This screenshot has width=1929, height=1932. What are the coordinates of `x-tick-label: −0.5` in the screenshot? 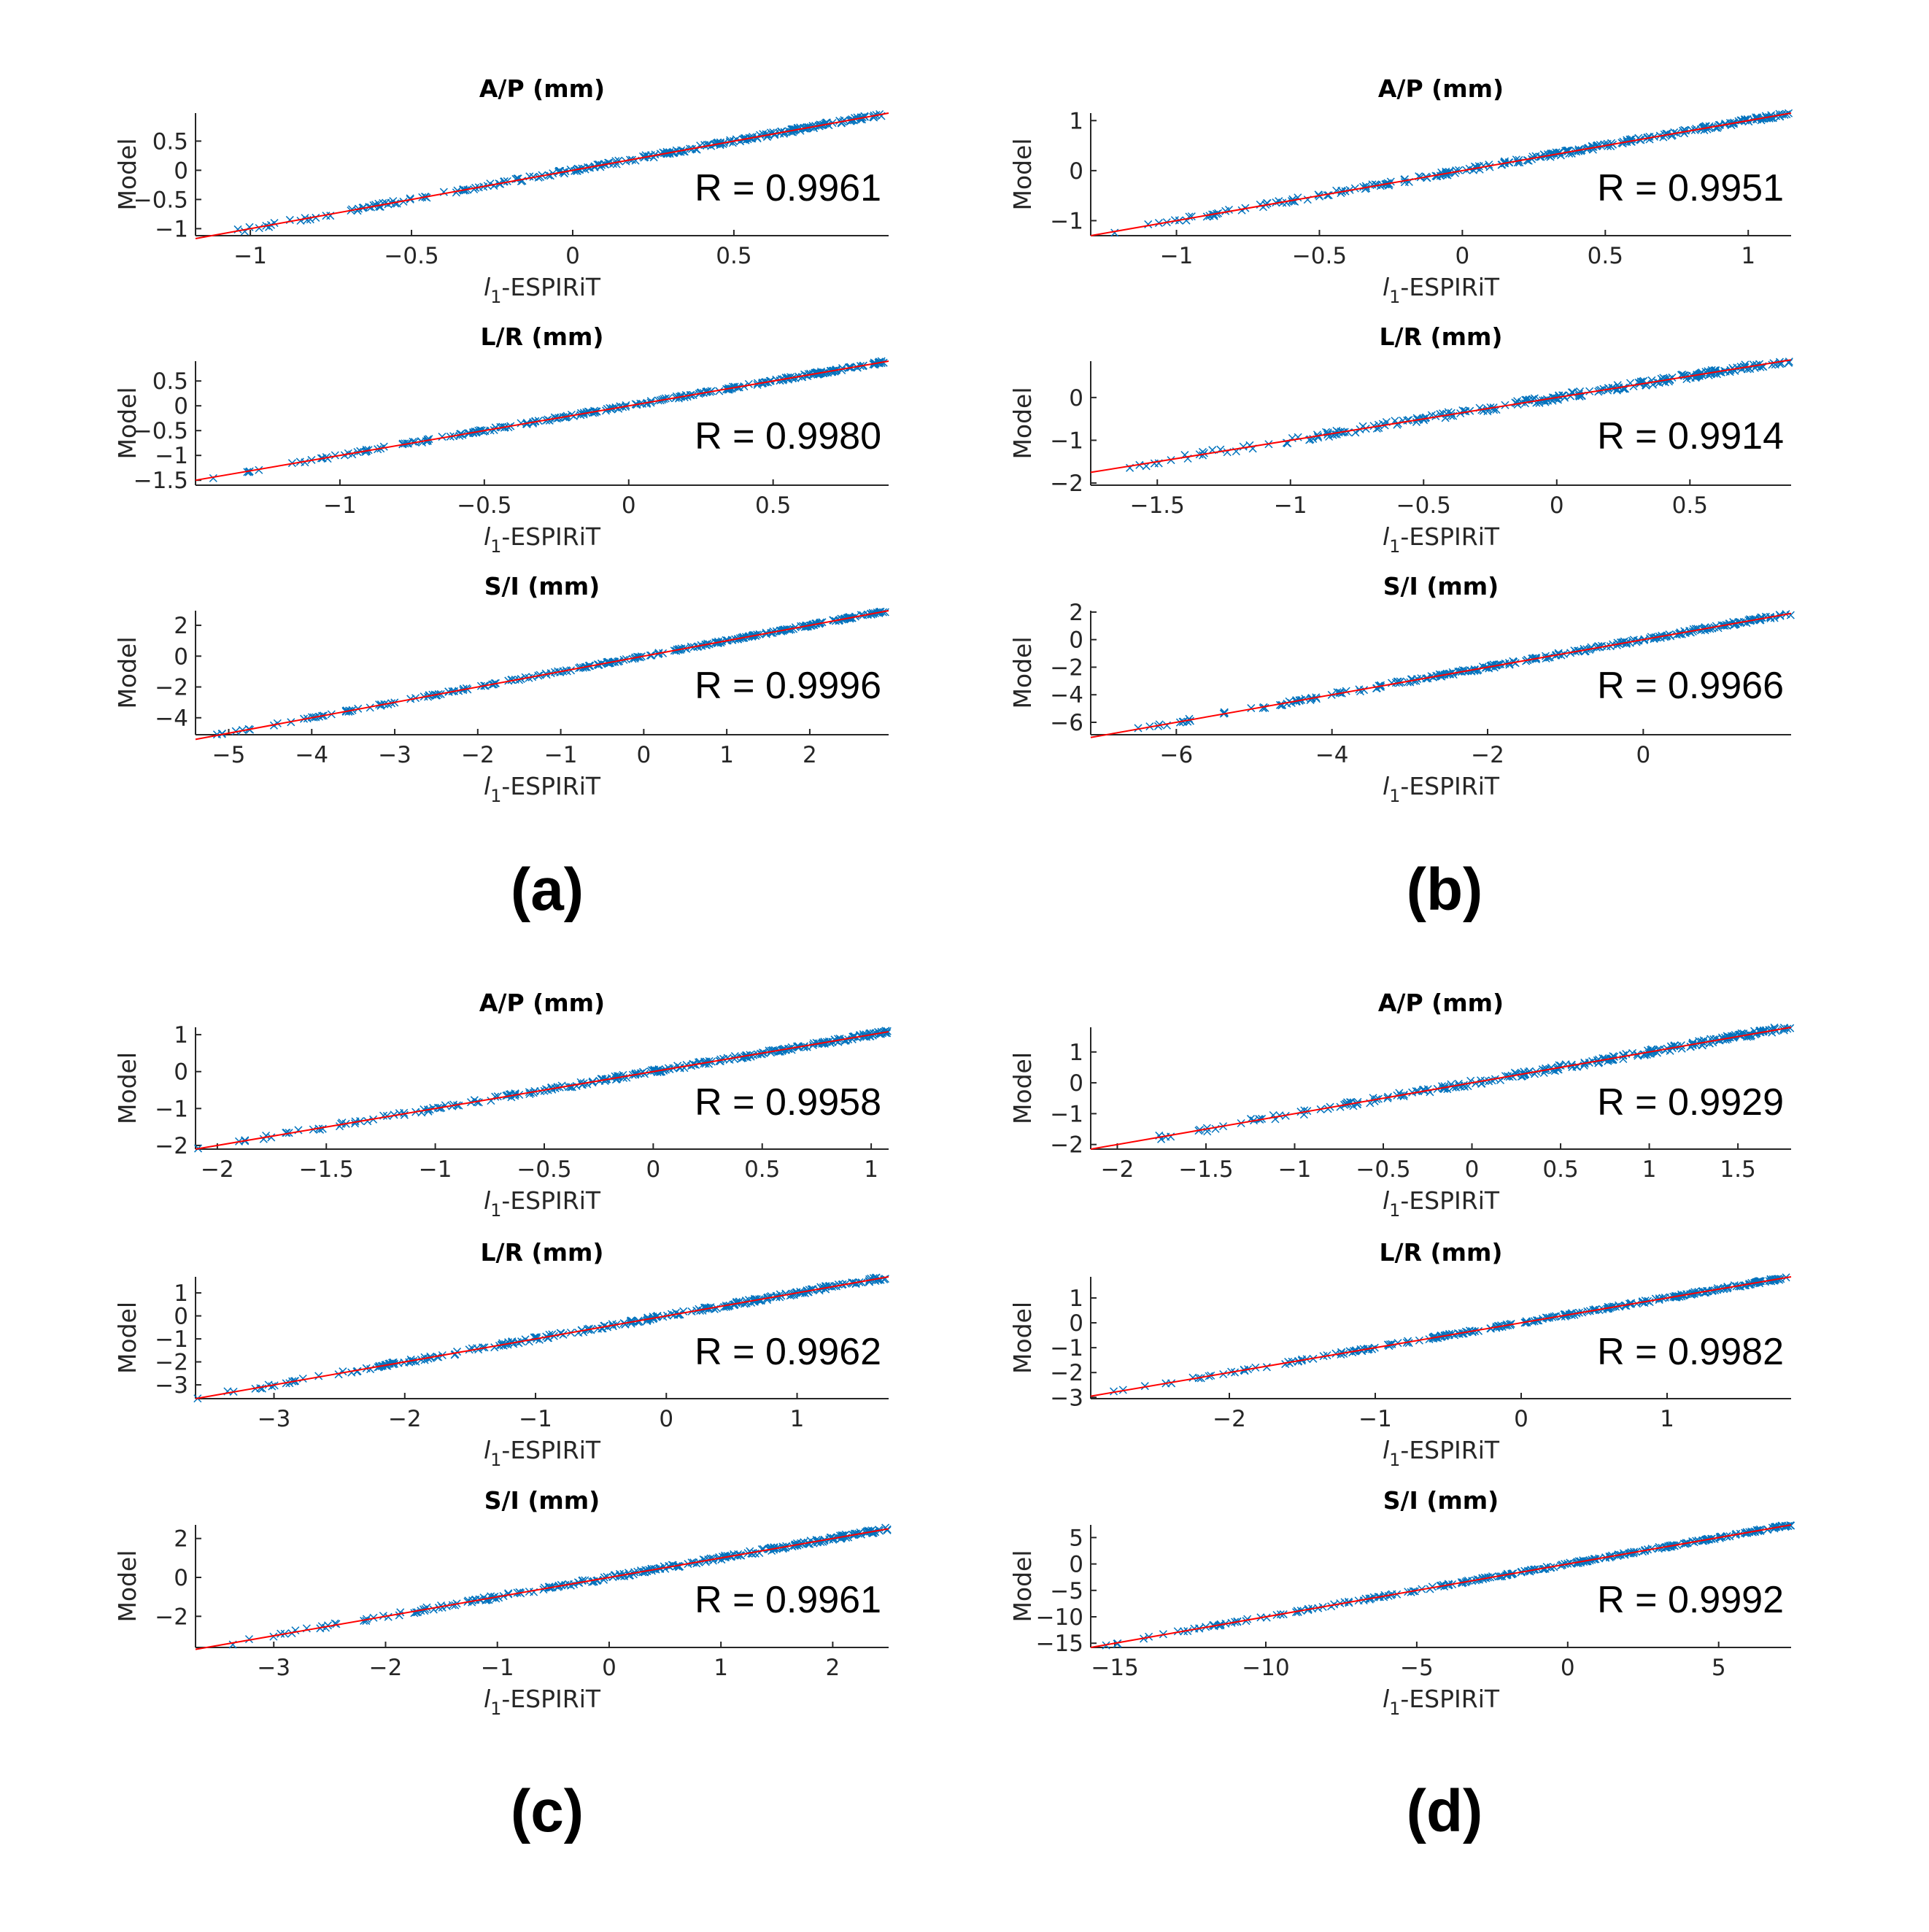 It's located at (411, 256).